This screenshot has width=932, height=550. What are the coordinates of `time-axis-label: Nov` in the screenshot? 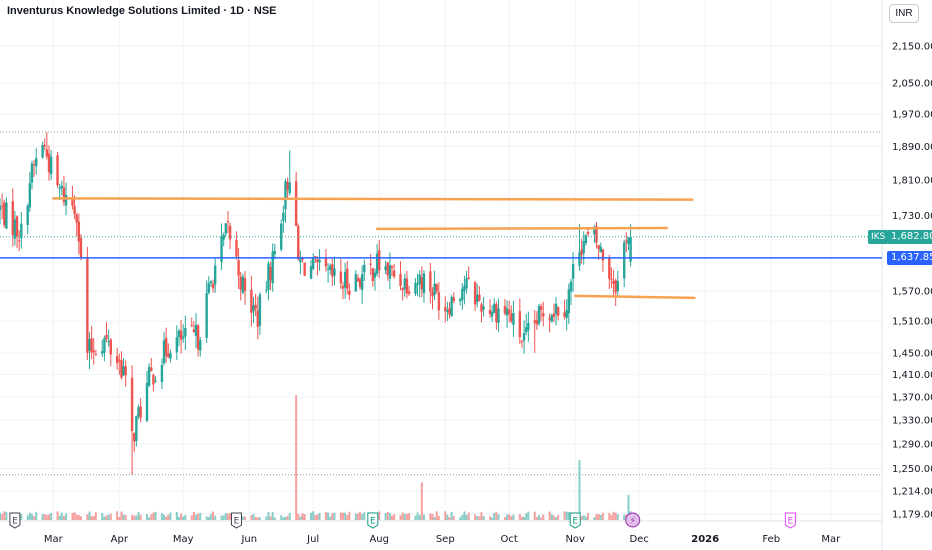 It's located at (575, 539).